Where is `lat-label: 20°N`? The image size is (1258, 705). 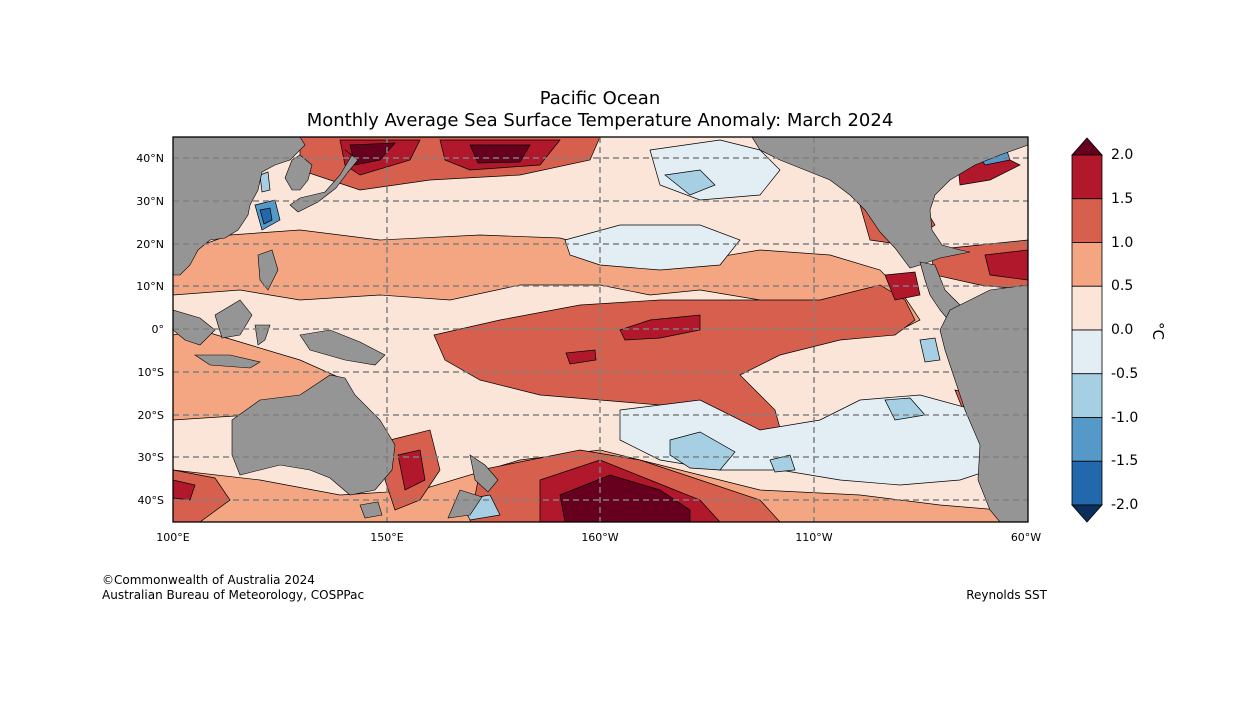
lat-label: 20°N is located at coordinates (150, 244).